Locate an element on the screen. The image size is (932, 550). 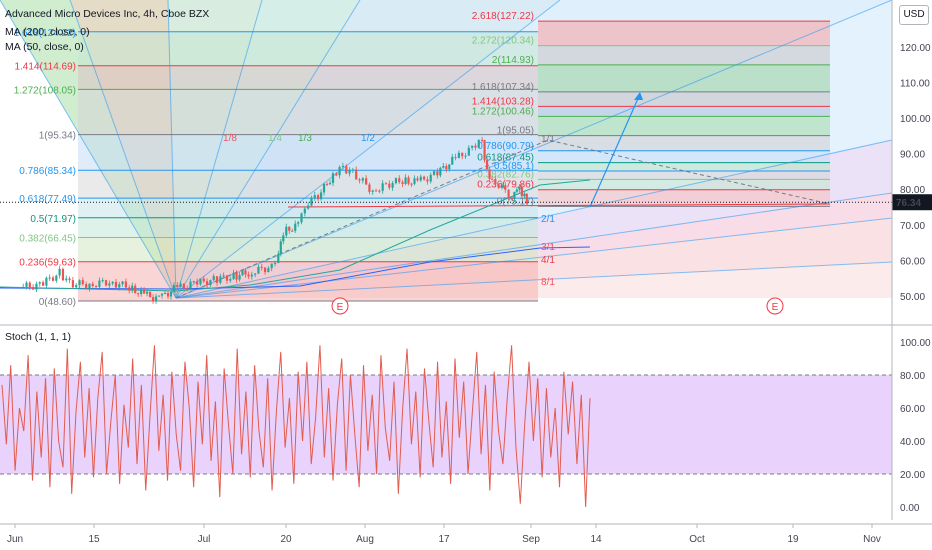
chart-title: Advanced Micro Devices Inc, 4h, Cboe BZX is located at coordinates (107, 14).